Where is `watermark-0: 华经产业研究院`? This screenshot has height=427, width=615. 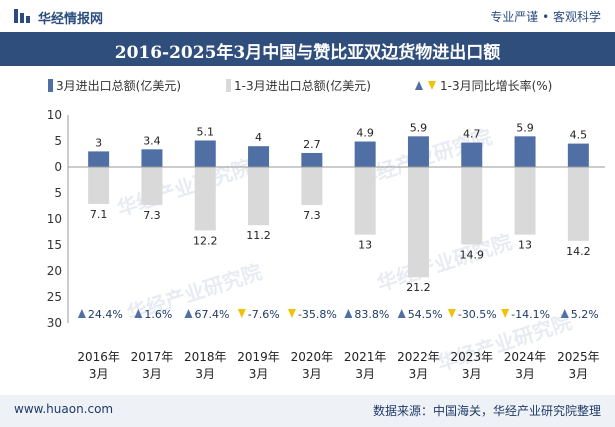 watermark-0: 华经产业研究院 is located at coordinates (184, 188).